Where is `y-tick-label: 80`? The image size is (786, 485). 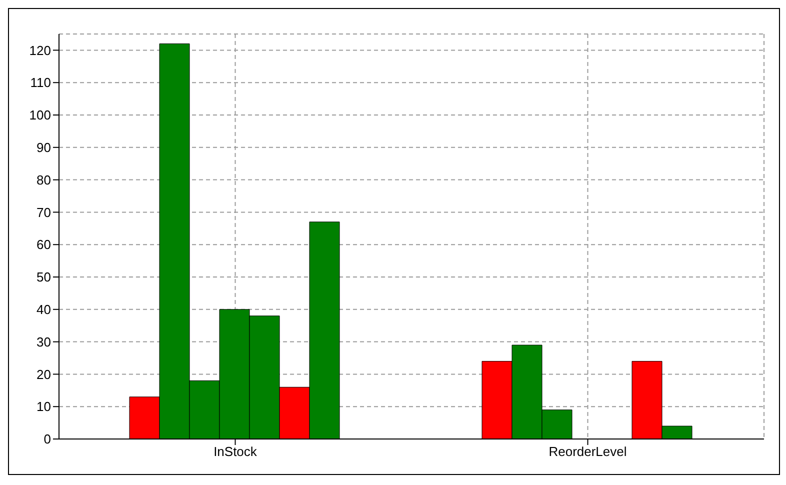
y-tick-label: 80 is located at coordinates (43, 180).